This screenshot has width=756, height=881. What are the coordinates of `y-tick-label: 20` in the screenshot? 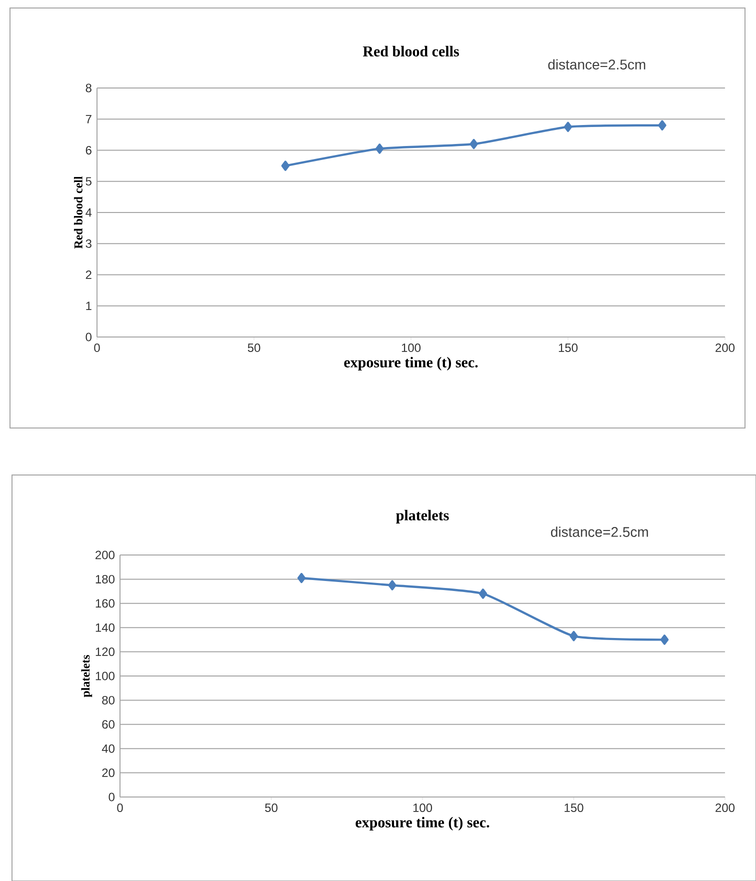 It's located at (108, 773).